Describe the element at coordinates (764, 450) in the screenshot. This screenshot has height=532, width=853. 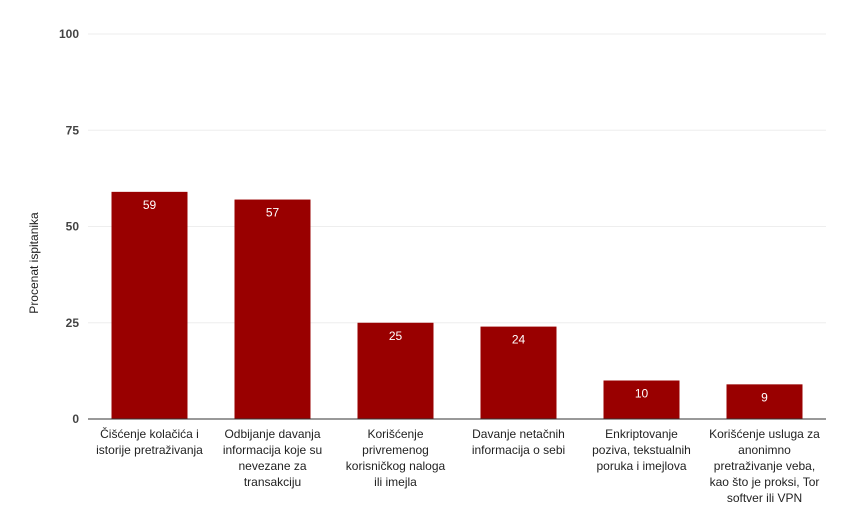
I see `category-label-line: anonimno` at that location.